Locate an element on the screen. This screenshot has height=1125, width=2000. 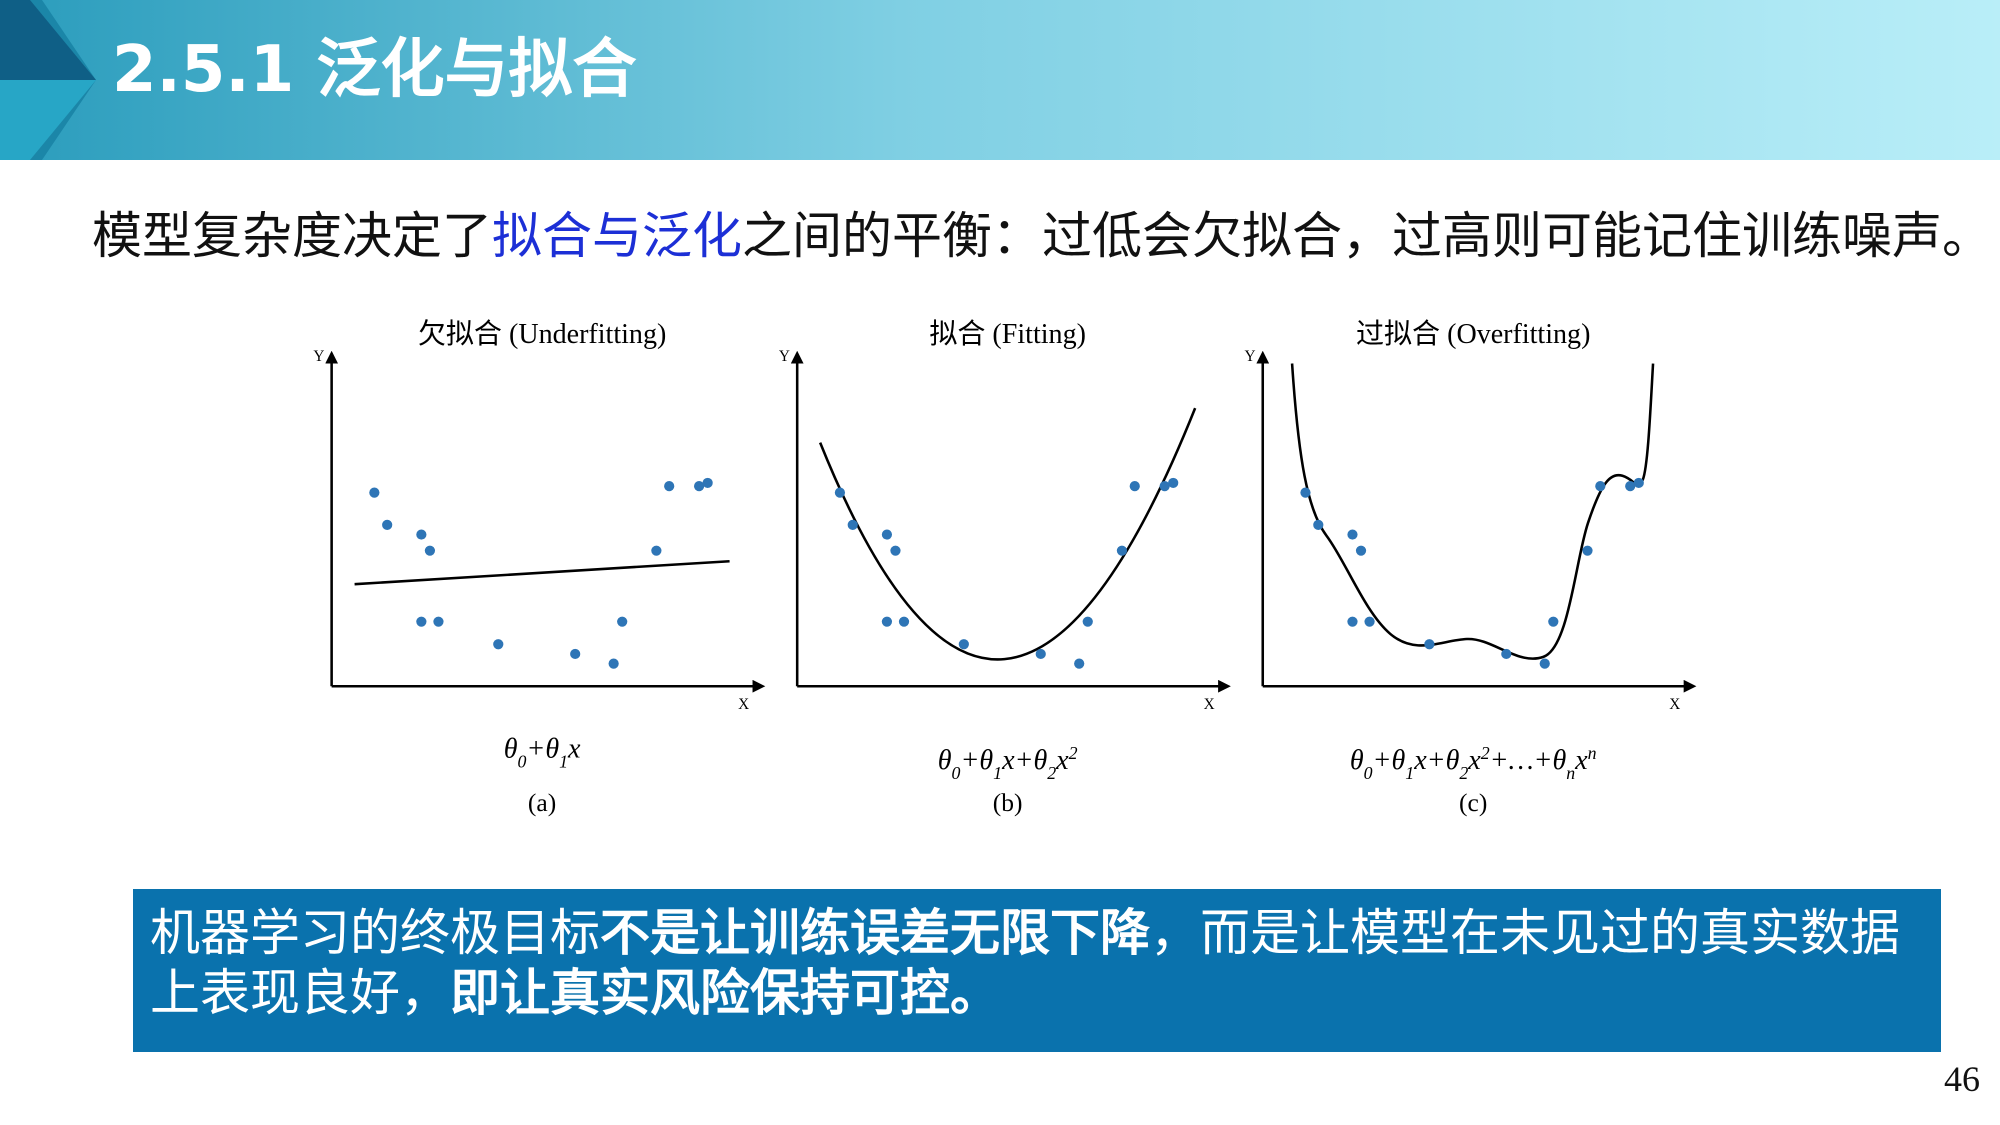
formula: θ0+θ1x+θ2x2+…+θnxn is located at coordinates (1473, 763).